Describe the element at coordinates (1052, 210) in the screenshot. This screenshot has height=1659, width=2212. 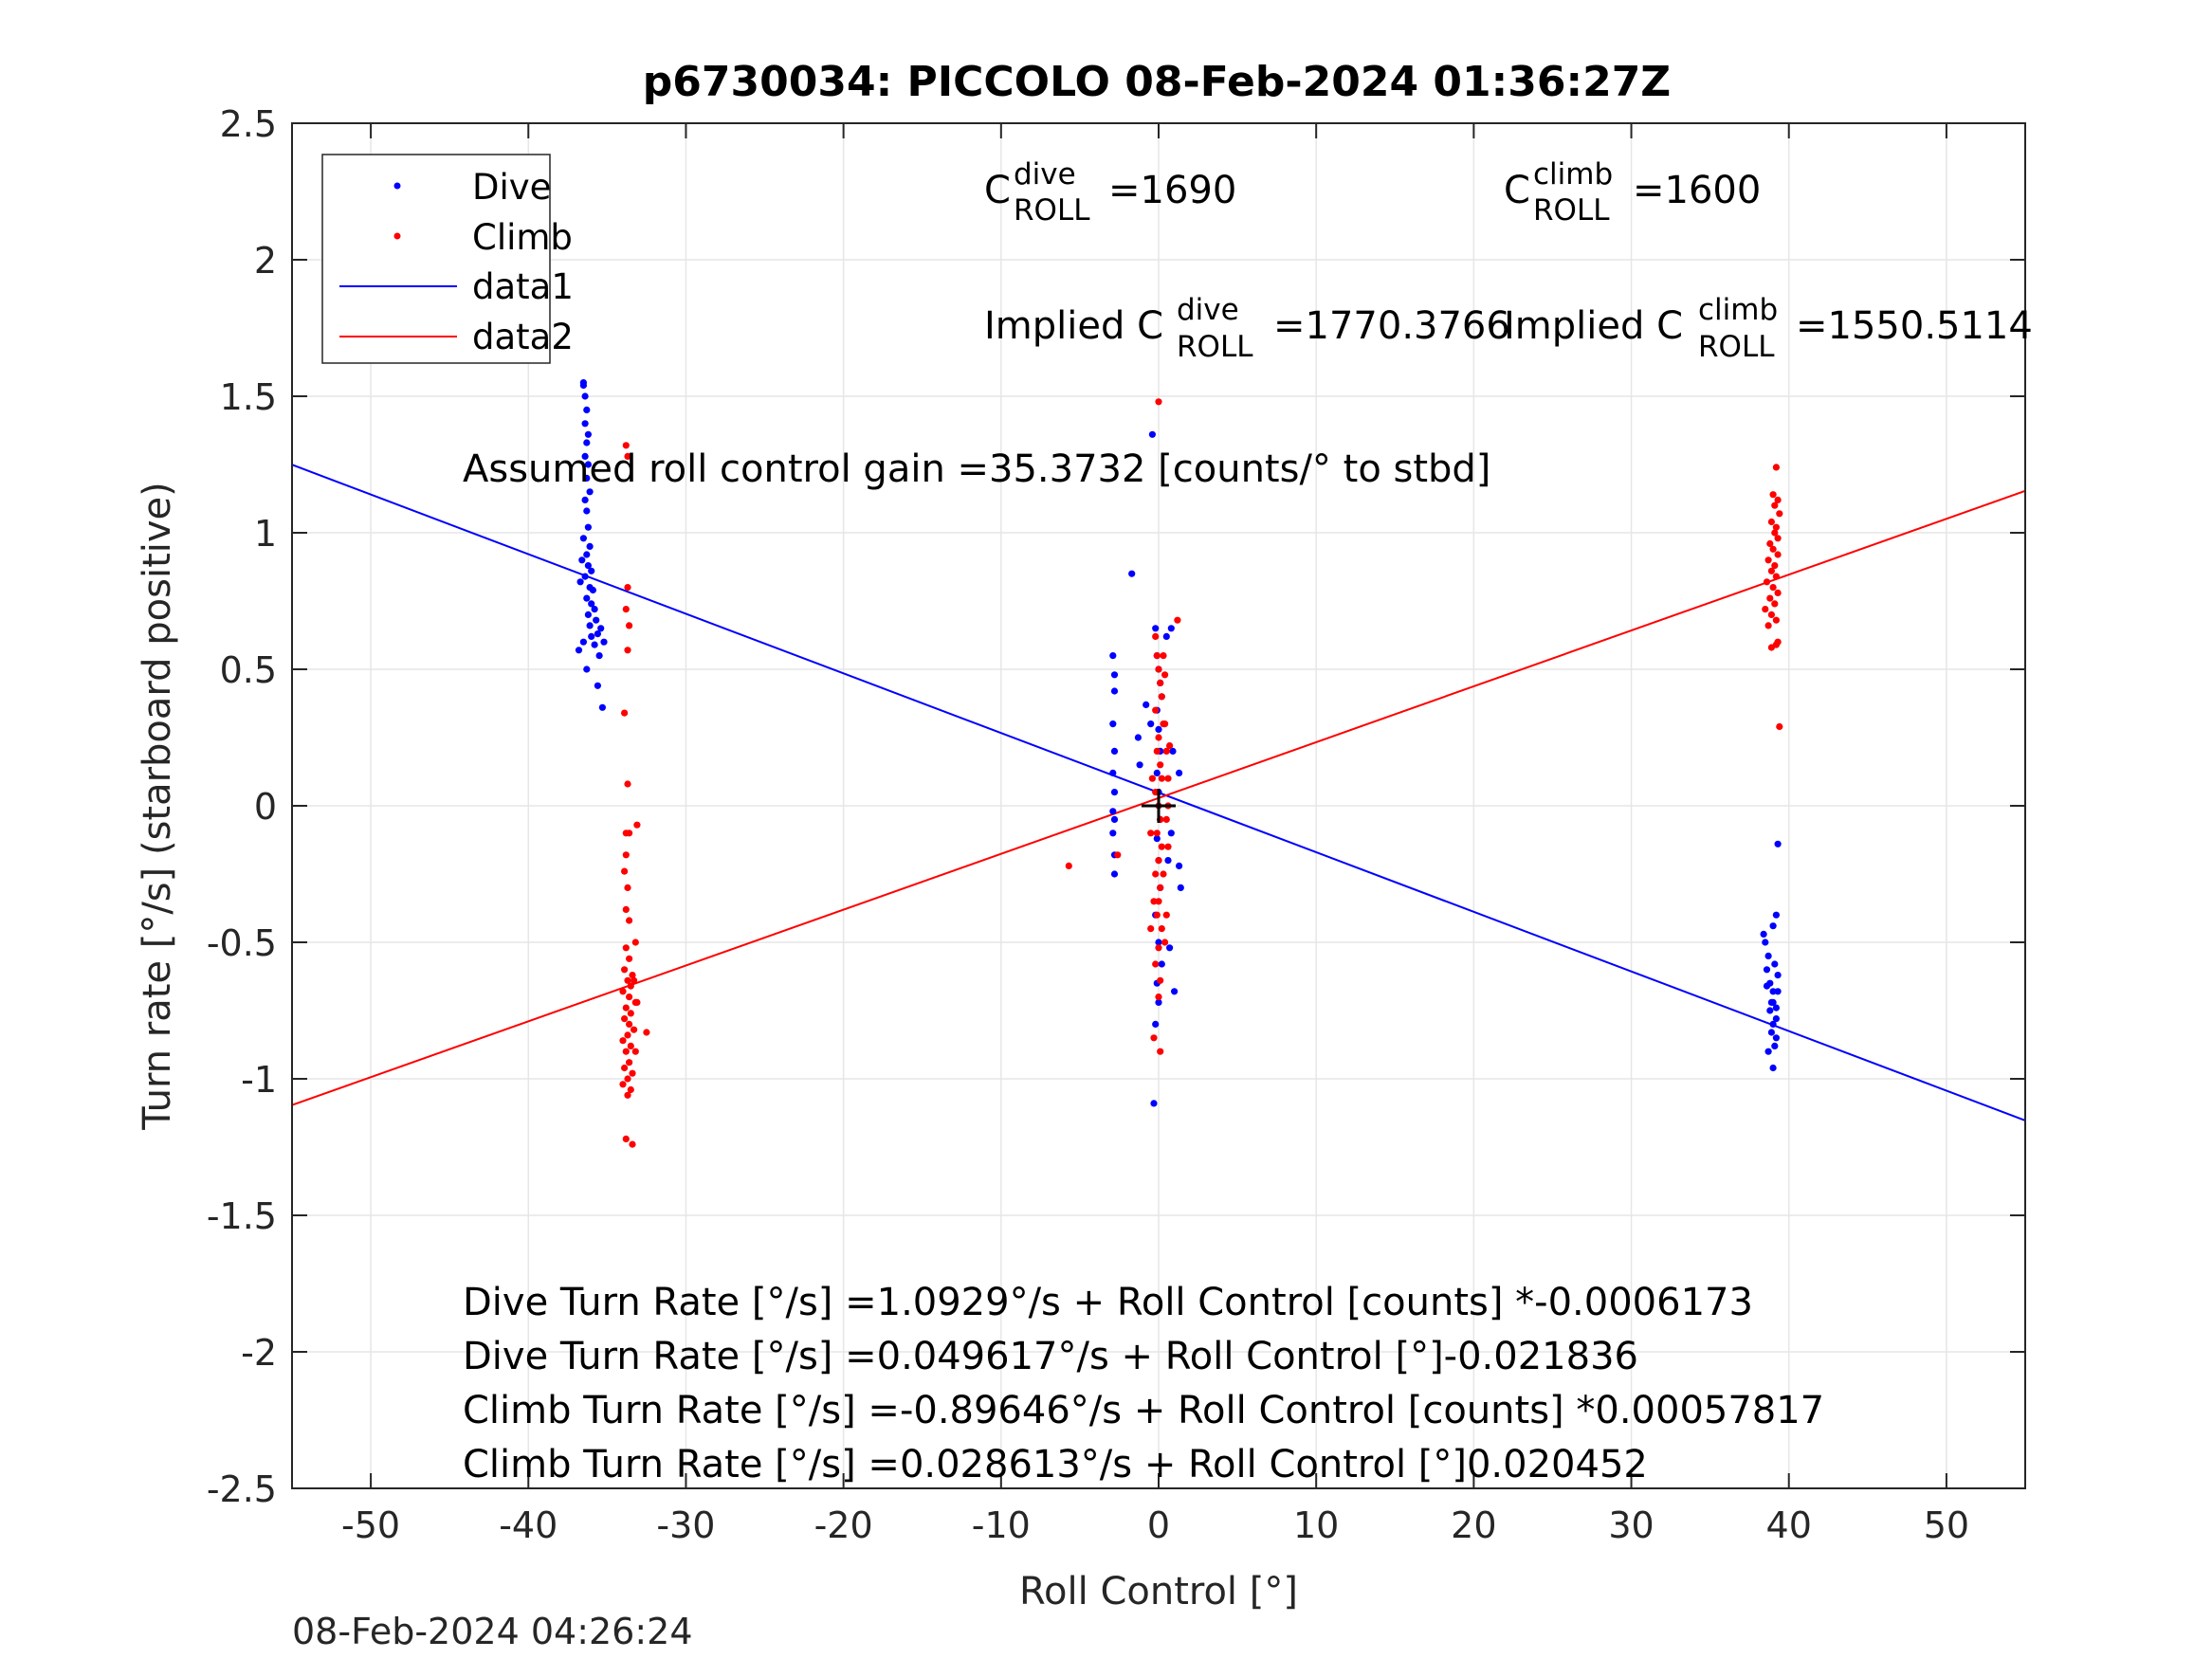
I see `c-dive-sub: ROLL` at that location.